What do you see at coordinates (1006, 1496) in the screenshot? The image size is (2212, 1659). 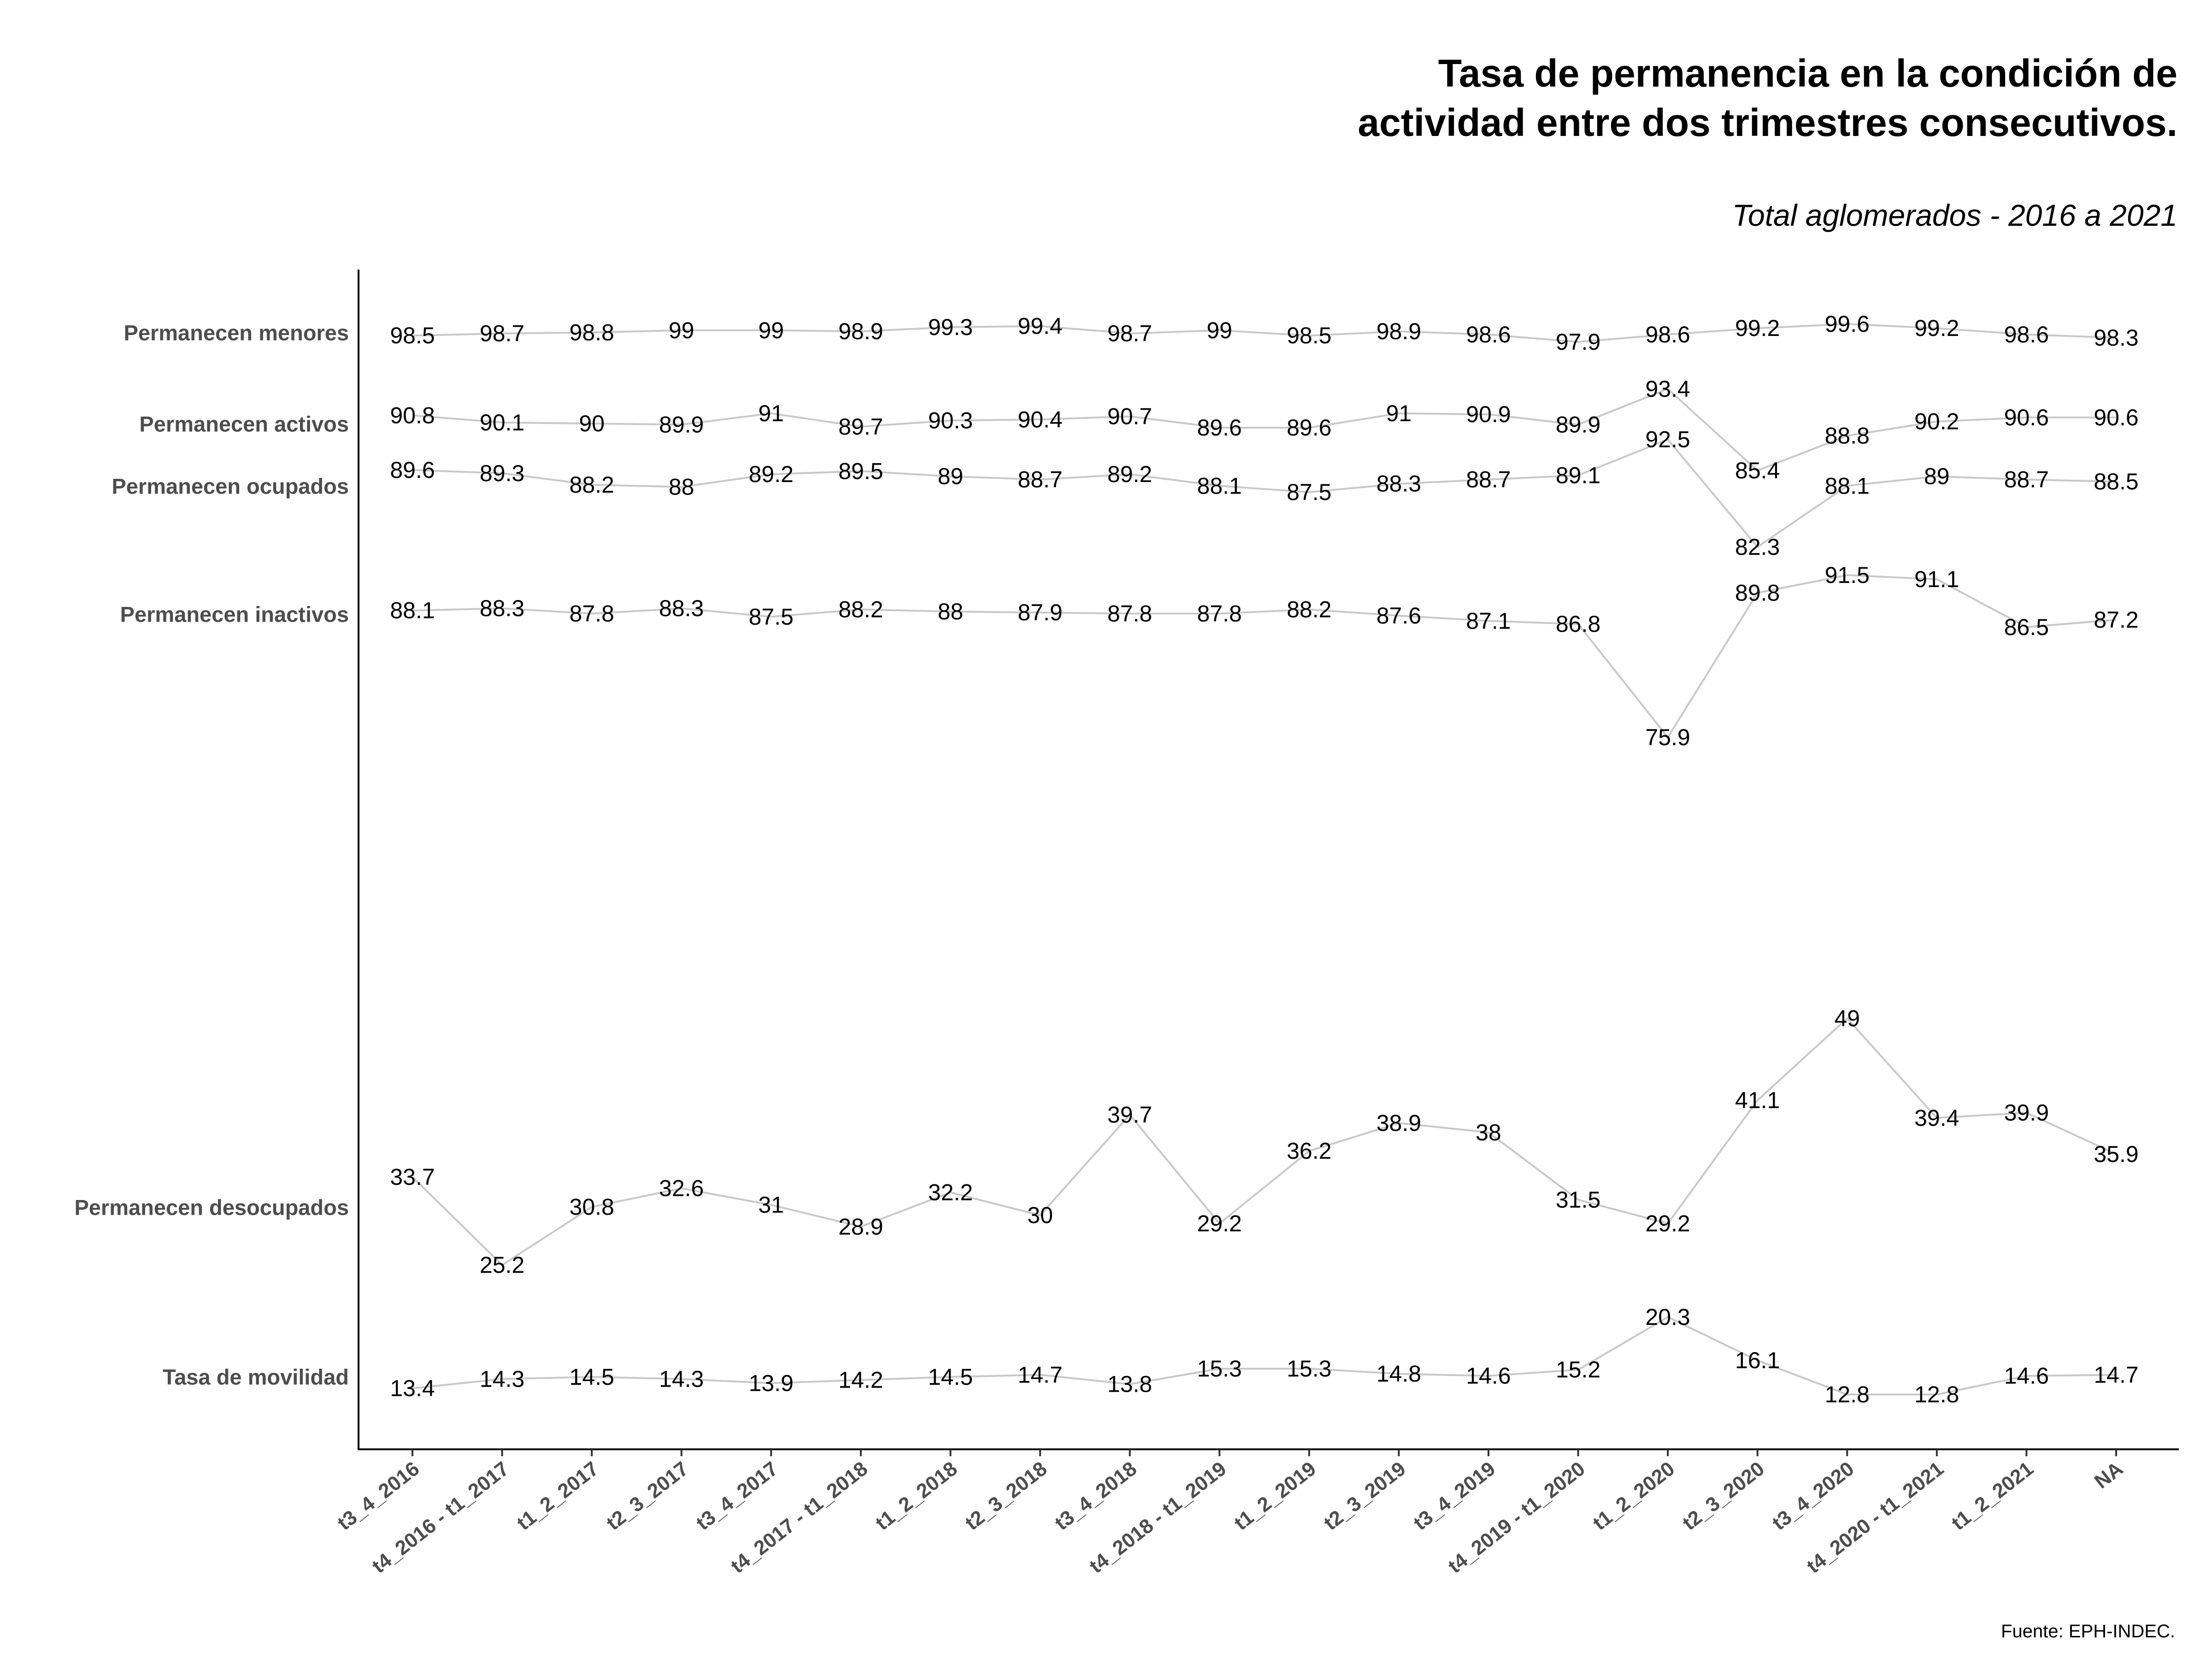 I see `x-tick-label: t2_3_2018` at bounding box center [1006, 1496].